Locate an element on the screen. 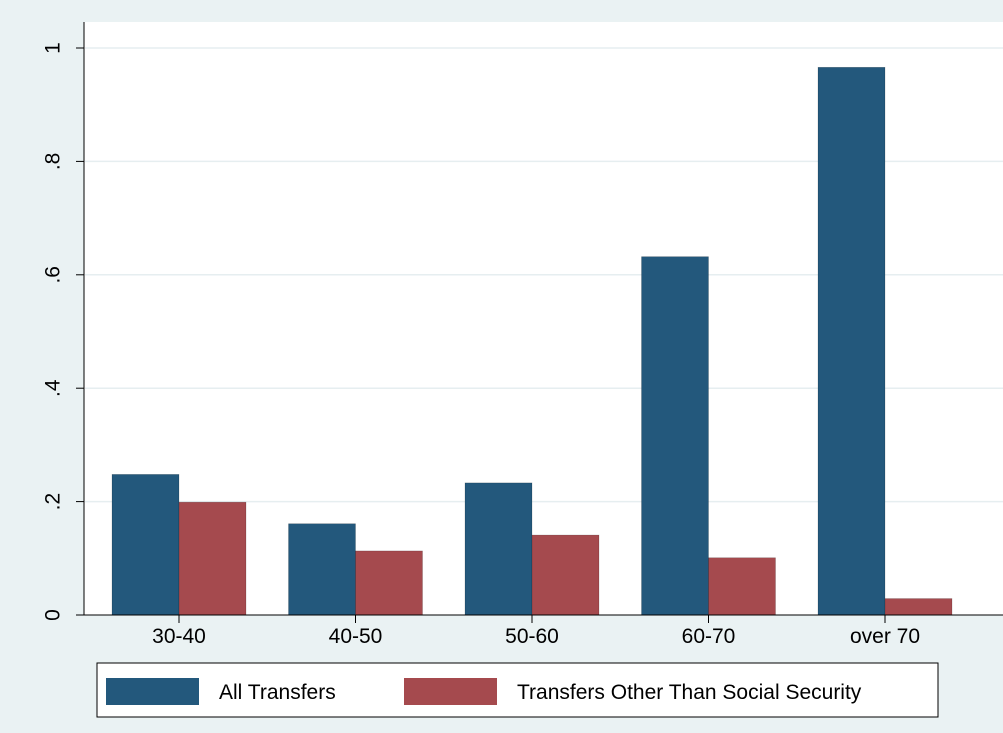 This screenshot has height=733, width=1003. legend-label-other-transfers: Transfers Other Than Social Security is located at coordinates (689, 692).